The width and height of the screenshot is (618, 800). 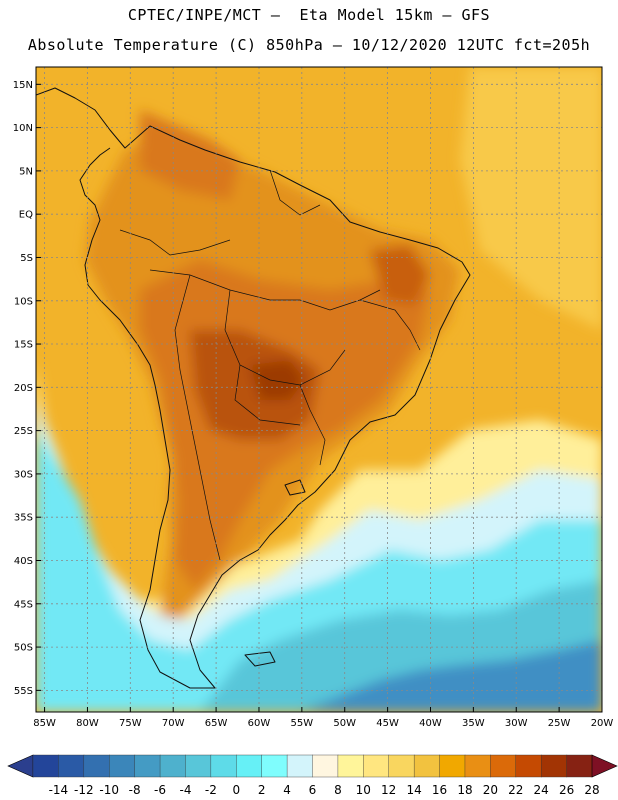 I want to click on colorbar-label: 2, so click(x=262, y=790).